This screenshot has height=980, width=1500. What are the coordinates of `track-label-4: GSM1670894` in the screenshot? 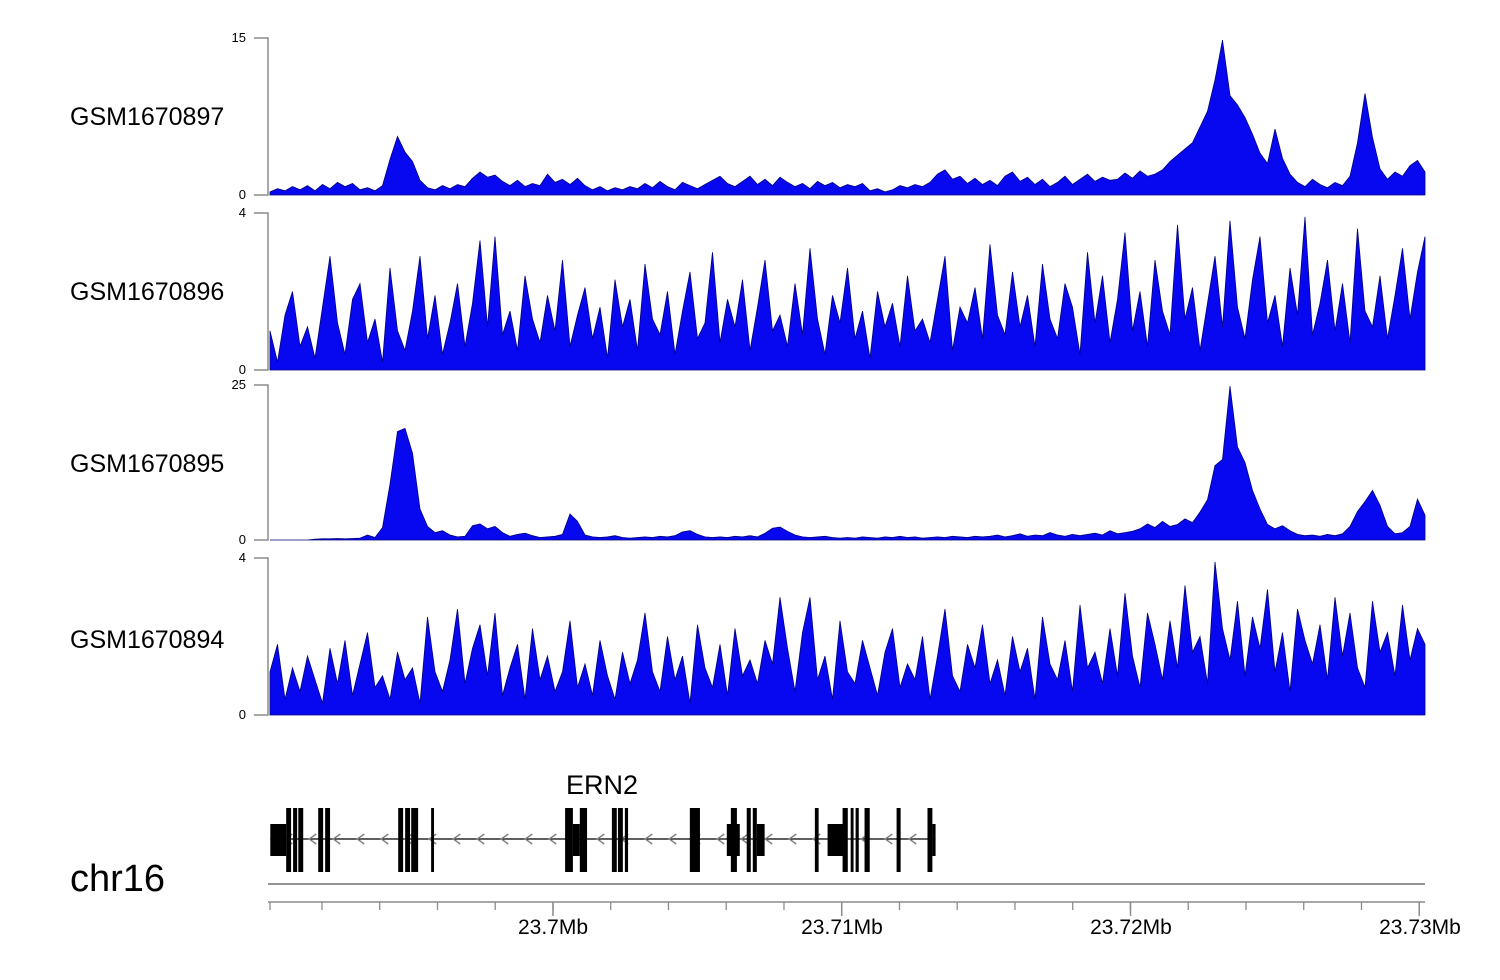 It's located at (147, 640).